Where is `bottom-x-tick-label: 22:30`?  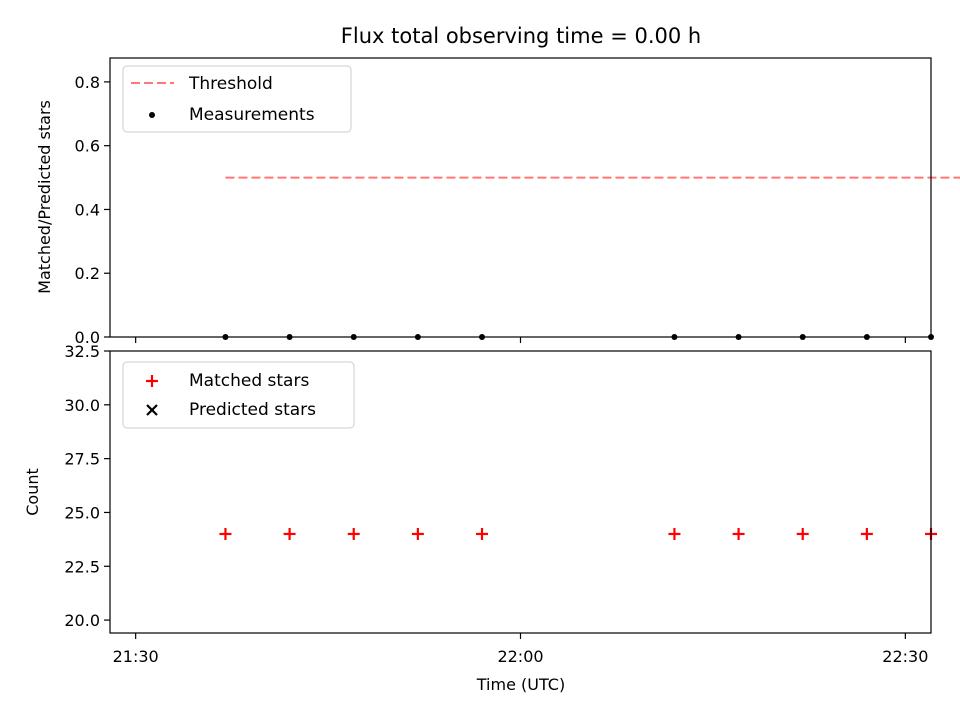
bottom-x-tick-label: 22:30 is located at coordinates (905, 656).